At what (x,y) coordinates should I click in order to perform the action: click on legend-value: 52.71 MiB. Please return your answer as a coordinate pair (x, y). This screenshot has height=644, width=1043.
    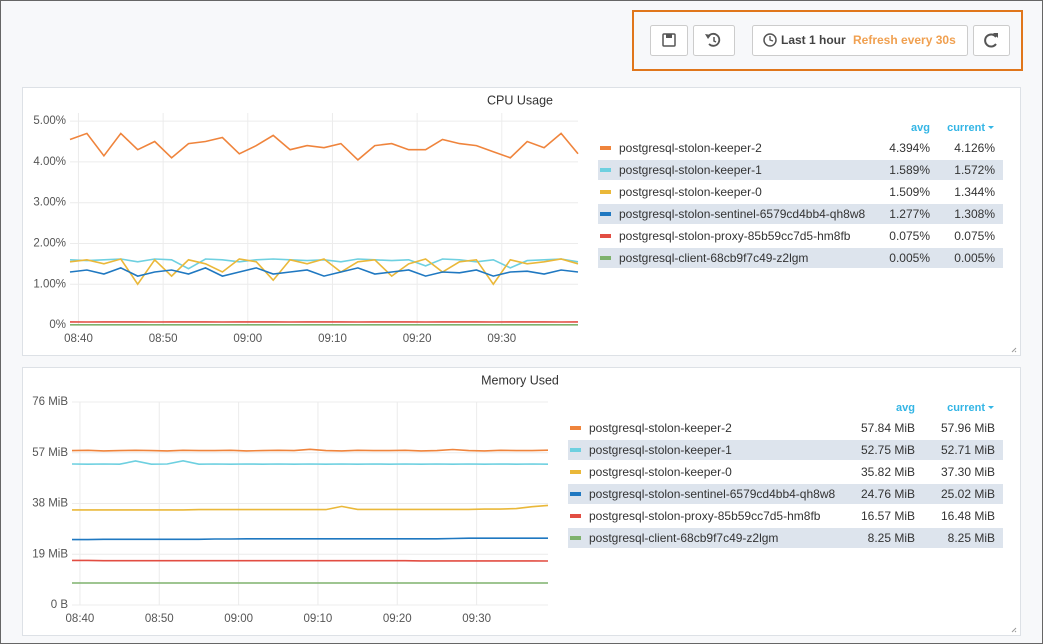
    Looking at the image, I should click on (968, 450).